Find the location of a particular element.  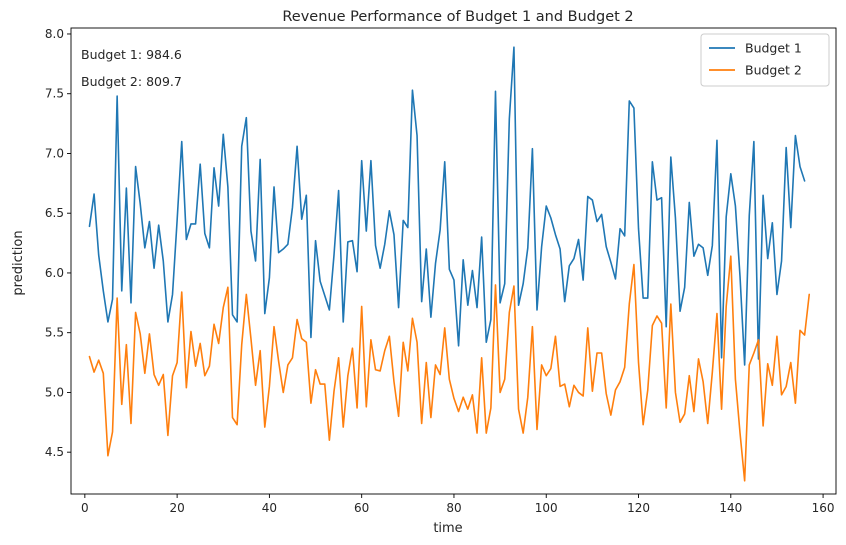

x-axis-label: time is located at coordinates (447, 528).